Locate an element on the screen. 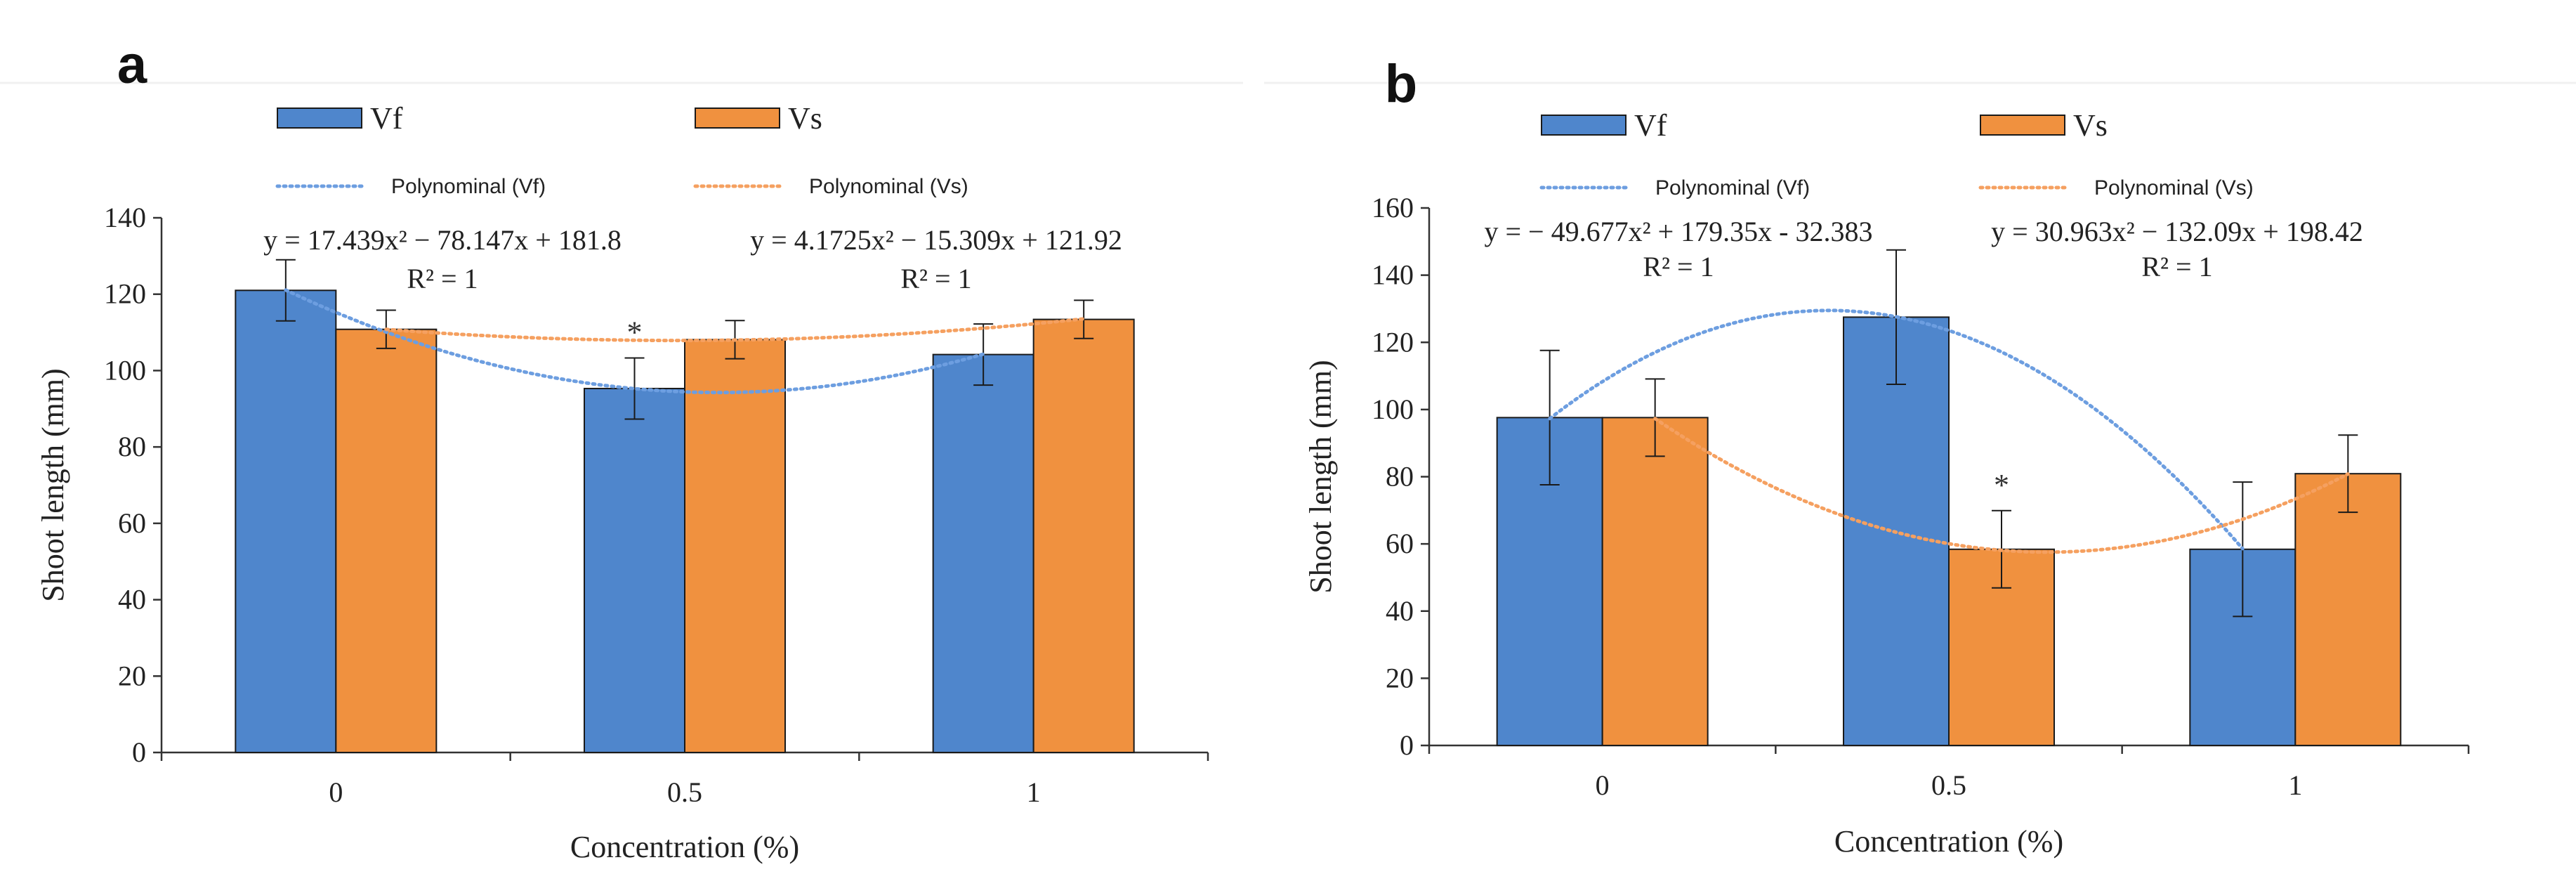 The width and height of the screenshot is (2576, 893). panel-label: a is located at coordinates (132, 65).